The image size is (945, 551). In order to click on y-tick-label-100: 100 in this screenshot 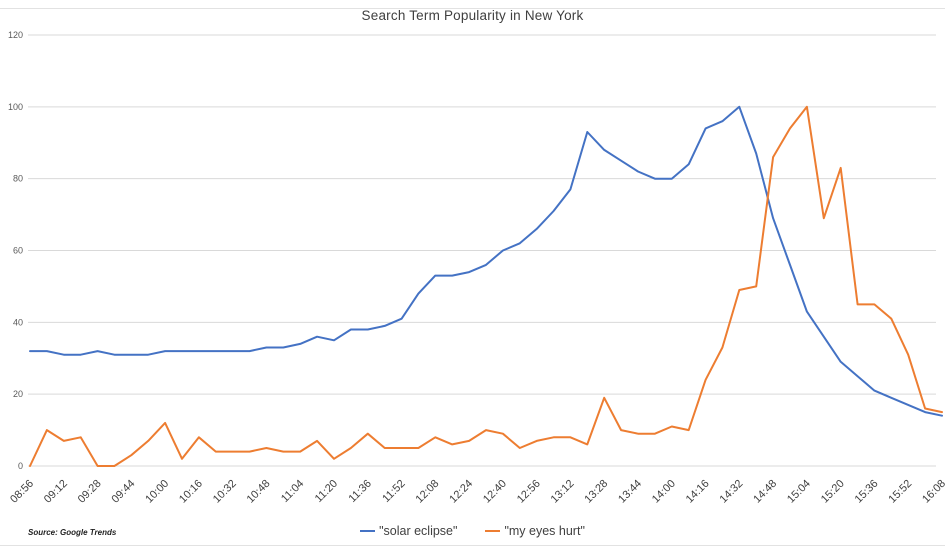, I will do `click(15, 107)`.